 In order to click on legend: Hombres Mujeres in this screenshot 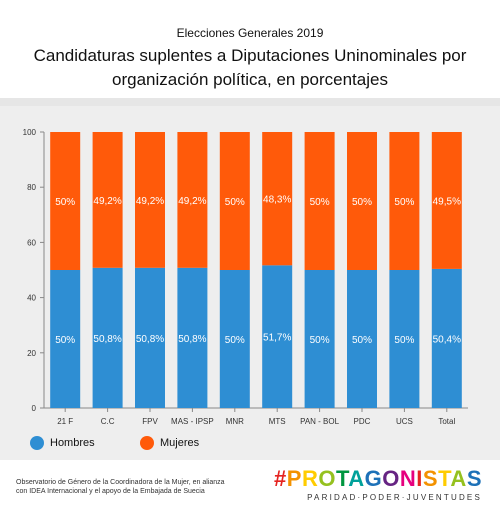, I will do `click(150, 446)`.